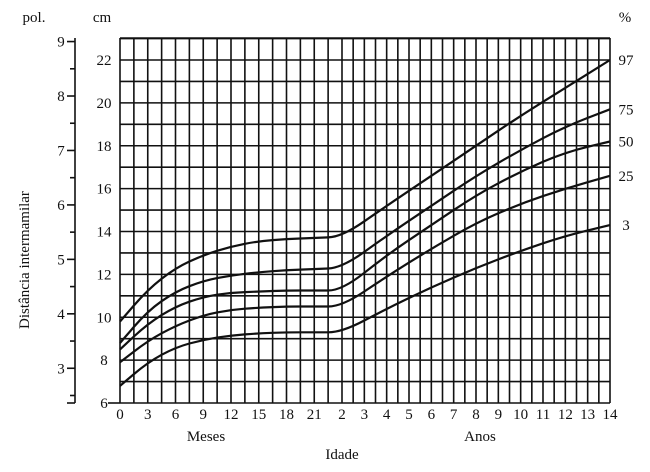 The height and width of the screenshot is (472, 650). Describe the element at coordinates (480, 437) in the screenshot. I see `x-group-years-label: Anos` at that location.